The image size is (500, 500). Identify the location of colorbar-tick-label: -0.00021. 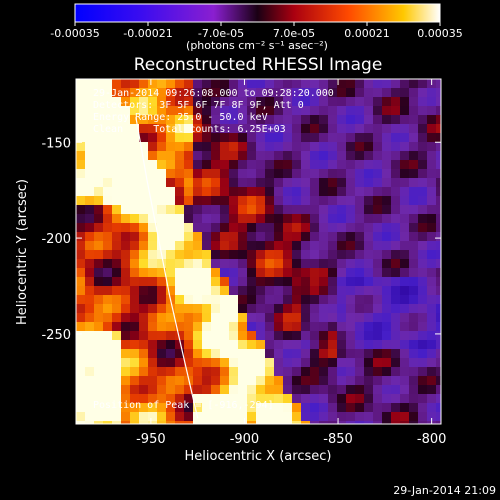
(147, 33).